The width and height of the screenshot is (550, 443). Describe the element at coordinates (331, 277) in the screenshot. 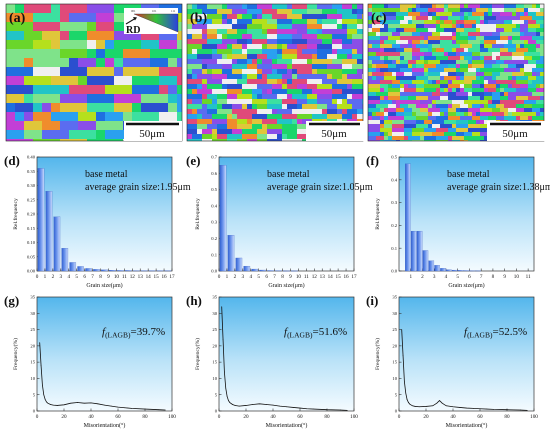

I see `x-tick-label: 14` at that location.